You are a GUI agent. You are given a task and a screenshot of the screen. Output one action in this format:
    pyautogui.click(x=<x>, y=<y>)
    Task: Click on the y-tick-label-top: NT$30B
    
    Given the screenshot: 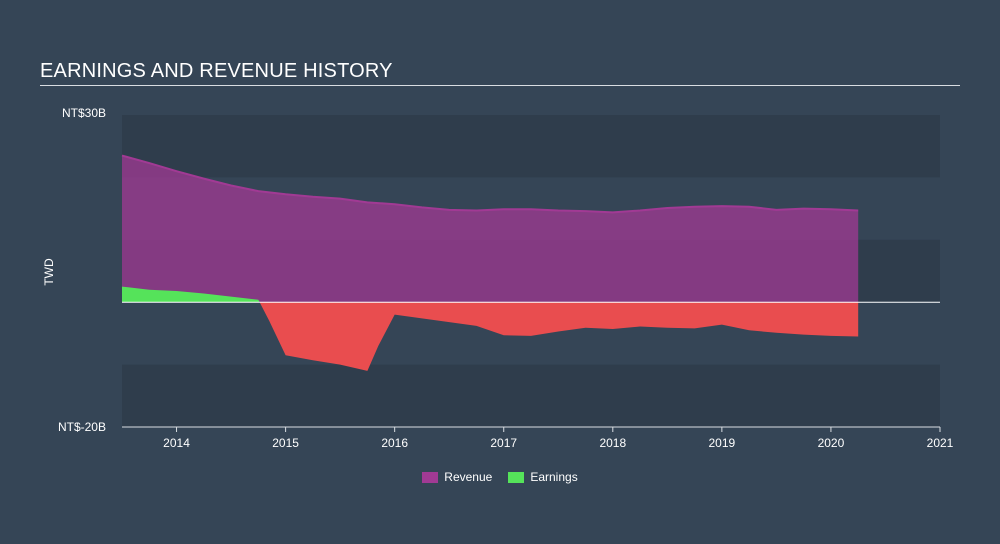 What is the action you would take?
    pyautogui.click(x=83, y=113)
    